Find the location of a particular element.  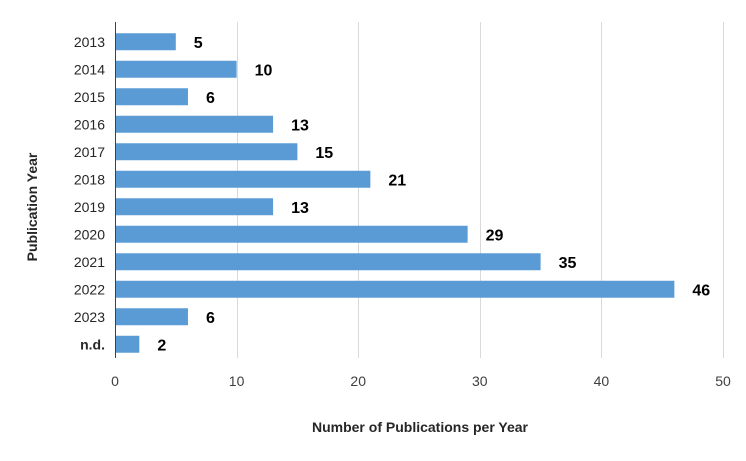

bar-2021 is located at coordinates (328, 262).